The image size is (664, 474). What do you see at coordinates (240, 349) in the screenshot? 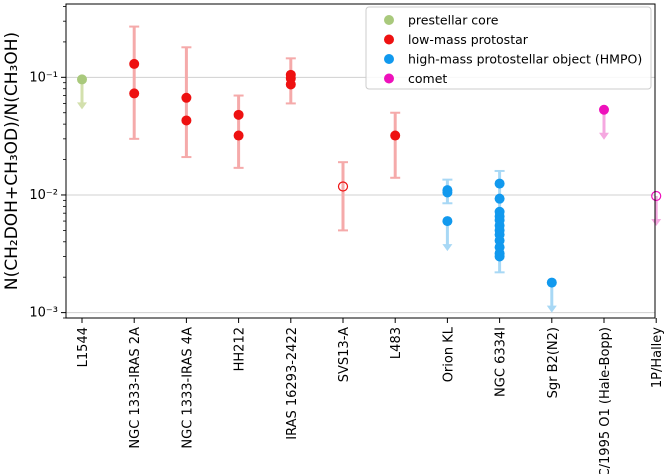
I see `x-tick-label: HH212` at bounding box center [240, 349].